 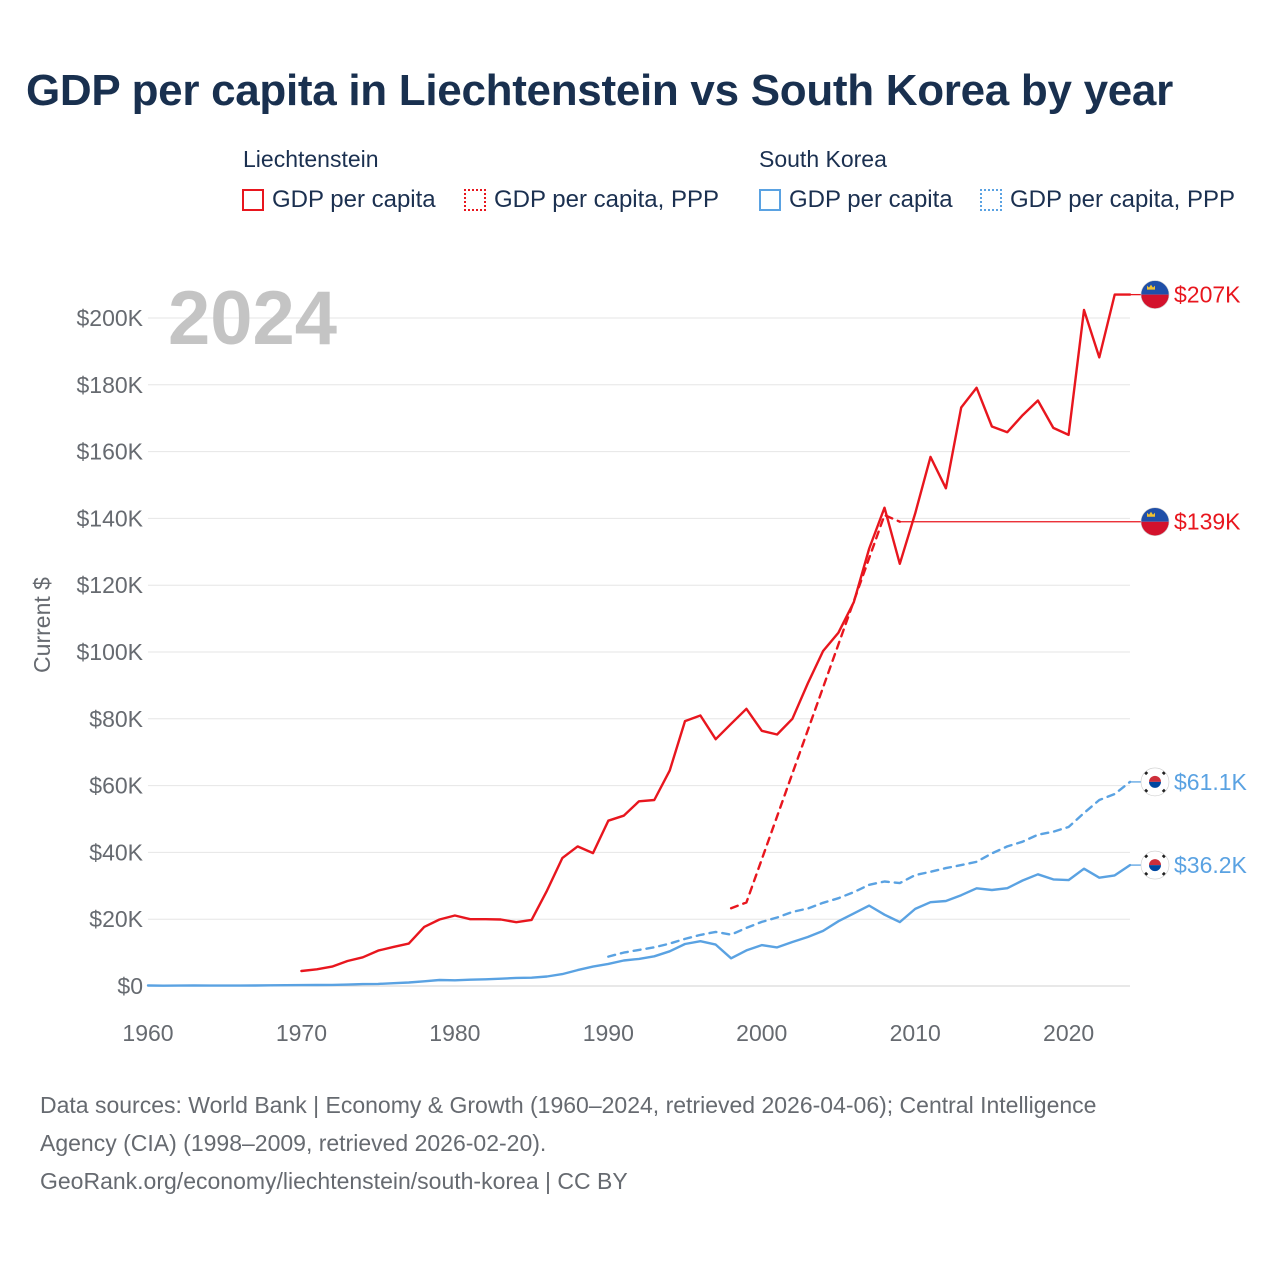 I want to click on legend-item-liechtenstein-gdp-ppp: GDP per capita, PPP, so click(x=591, y=200).